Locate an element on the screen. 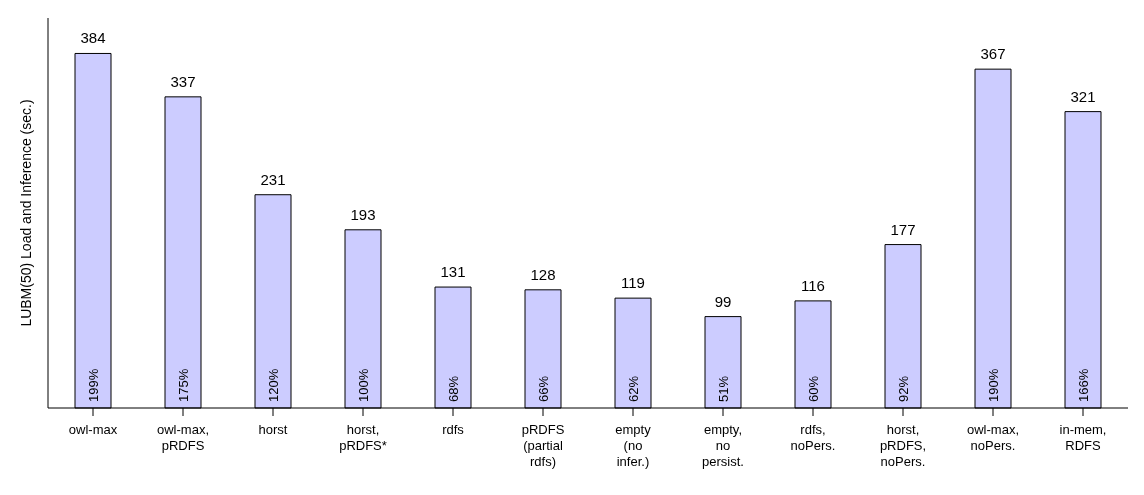 This screenshot has width=1144, height=495. x-tick-label: owl-max, noPers. is located at coordinates (993, 437).